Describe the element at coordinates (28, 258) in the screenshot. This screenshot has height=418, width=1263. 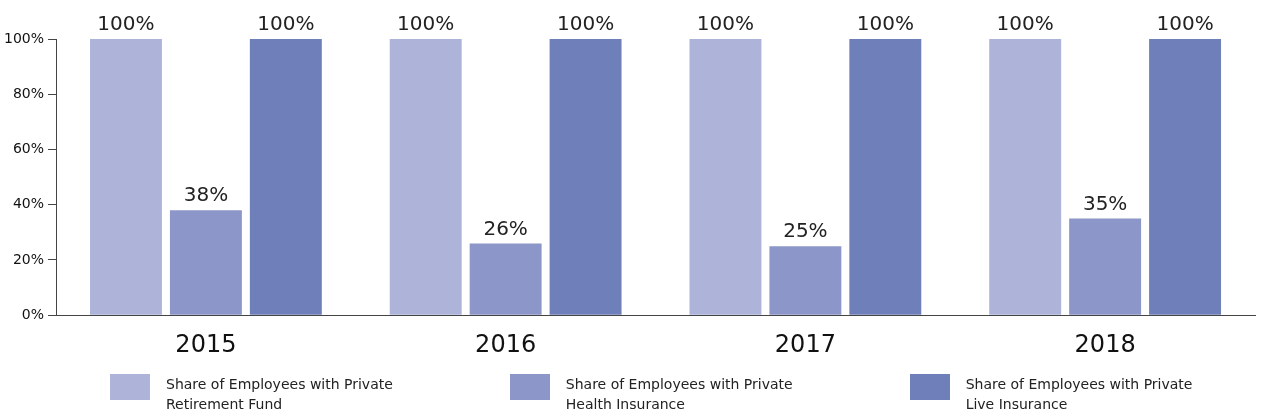
I see `y-tick-label: 20%` at that location.